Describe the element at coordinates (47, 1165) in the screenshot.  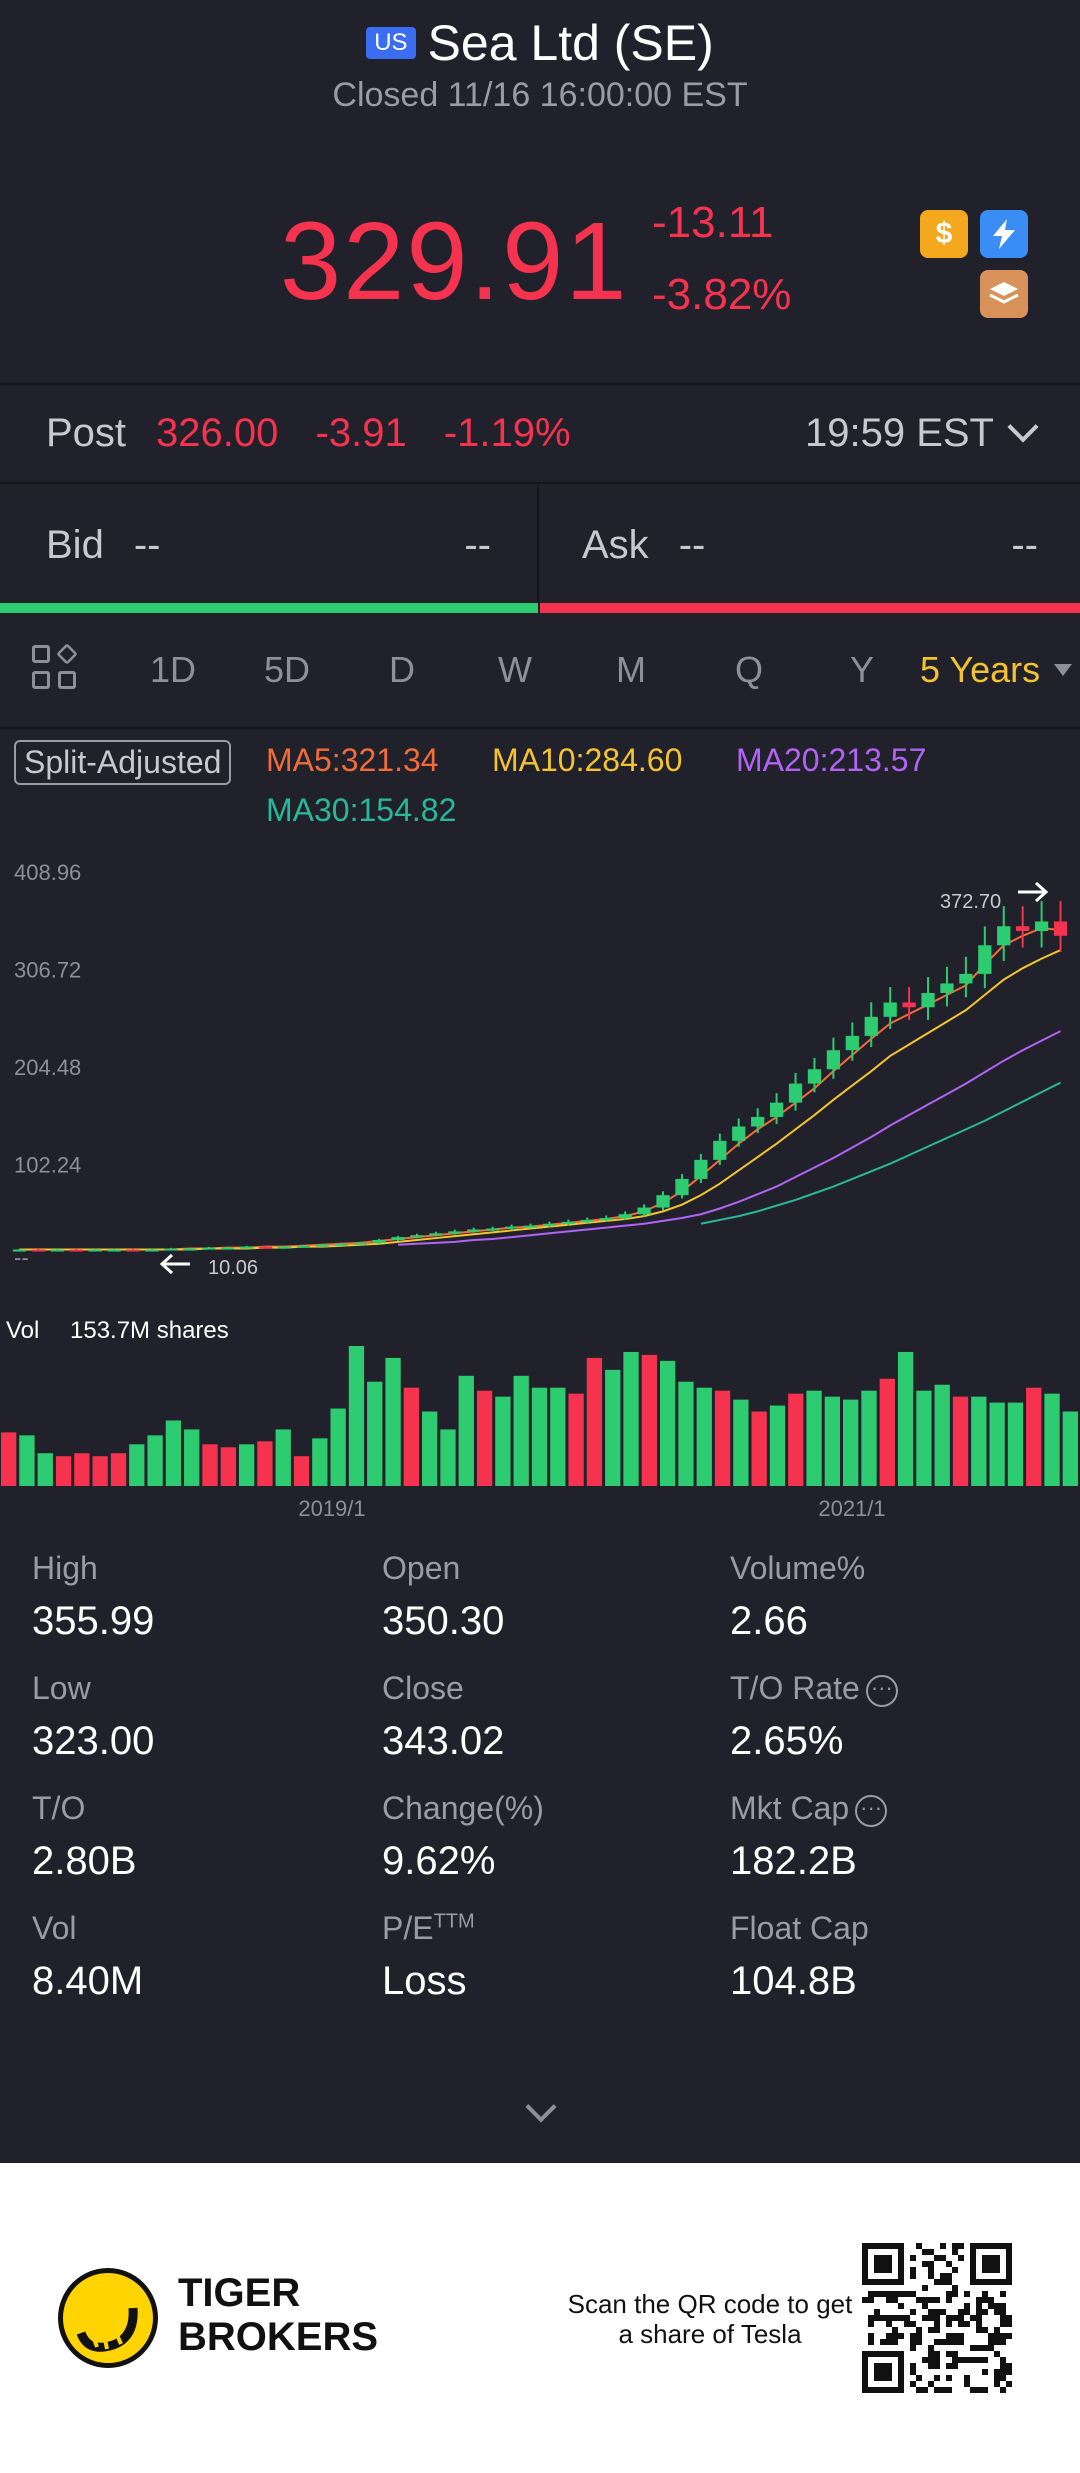
I see `y-tick-label: 102.24` at that location.